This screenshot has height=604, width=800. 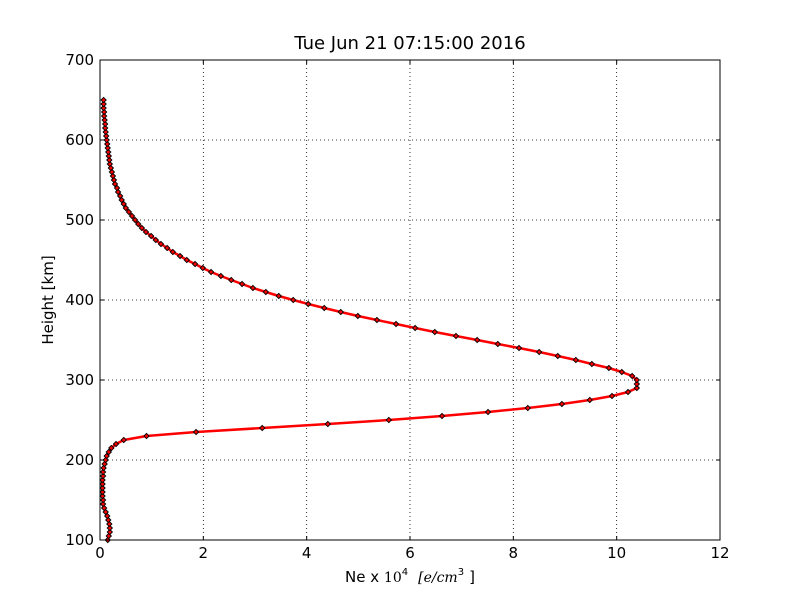 I want to click on y-tick-label: 700, so click(x=79, y=60).